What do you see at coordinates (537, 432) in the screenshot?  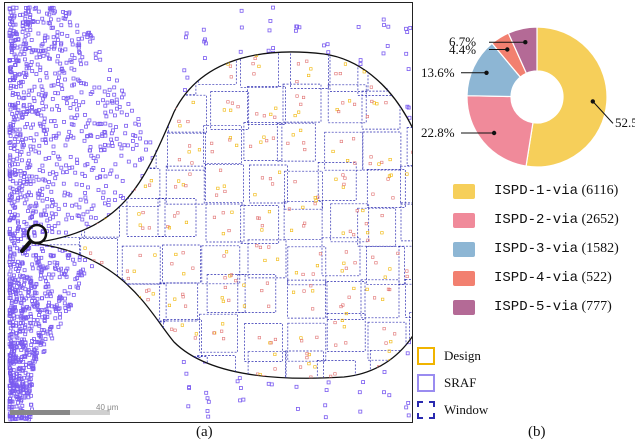 I see `caption-b: (b)` at bounding box center [537, 432].